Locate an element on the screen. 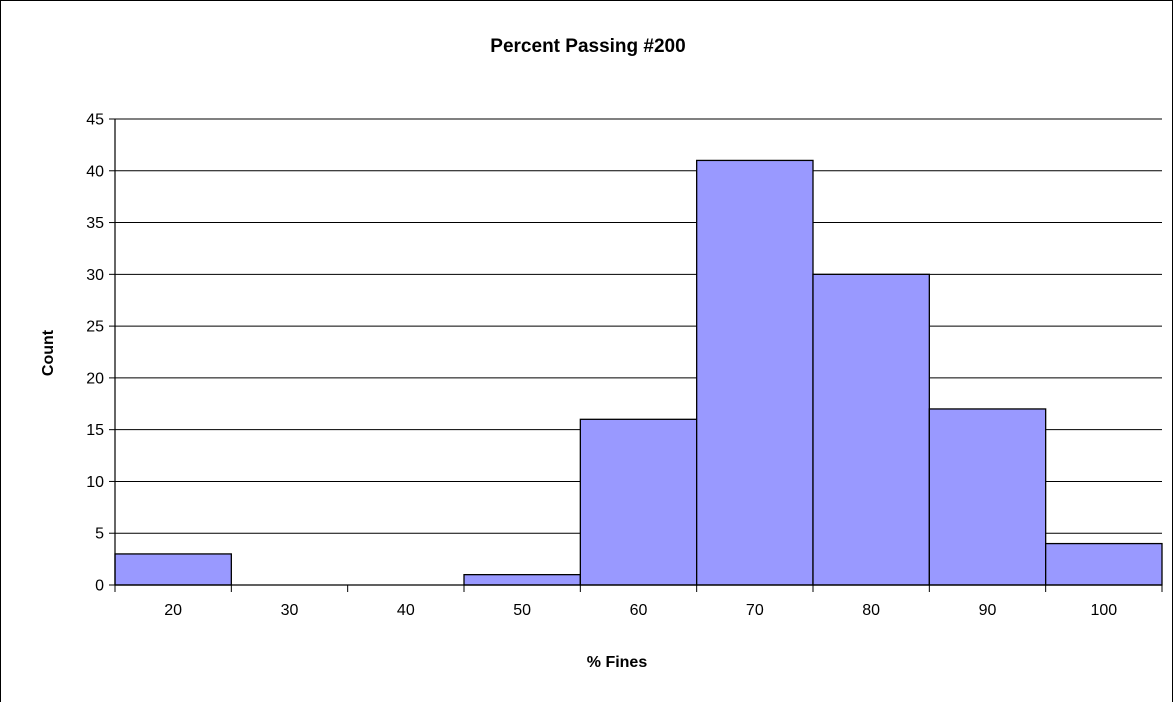 Image resolution: width=1175 pixels, height=703 pixels. y-tick-label-20: 20 is located at coordinates (95, 378).